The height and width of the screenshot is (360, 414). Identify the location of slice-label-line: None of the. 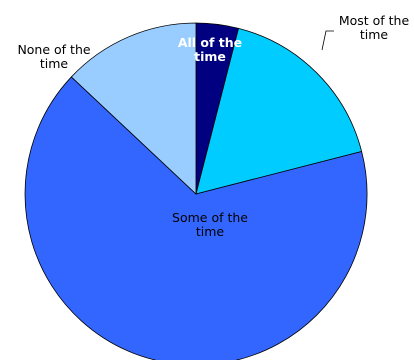
(53, 49).